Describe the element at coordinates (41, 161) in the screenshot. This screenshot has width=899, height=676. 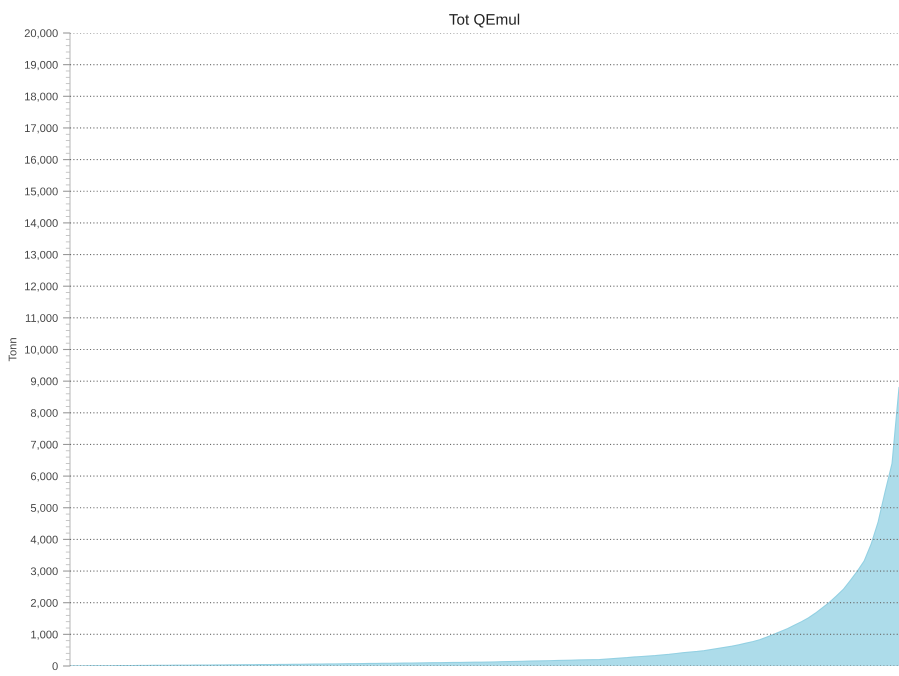
I see `y-tick-label: 16,000` at that location.